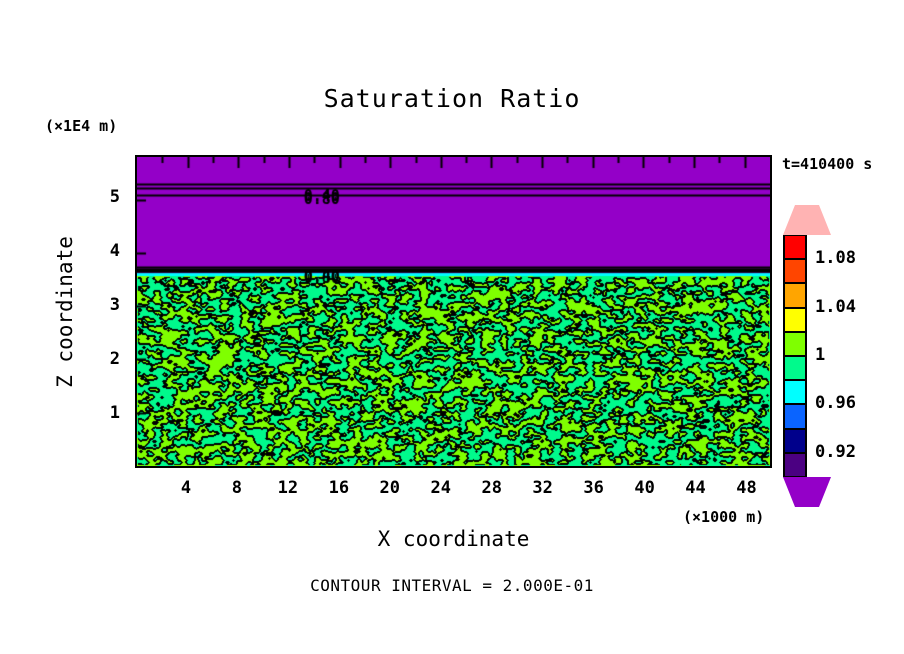  Describe the element at coordinates (835, 306) in the screenshot. I see `colorbar-tick-label: 1.04` at that location.